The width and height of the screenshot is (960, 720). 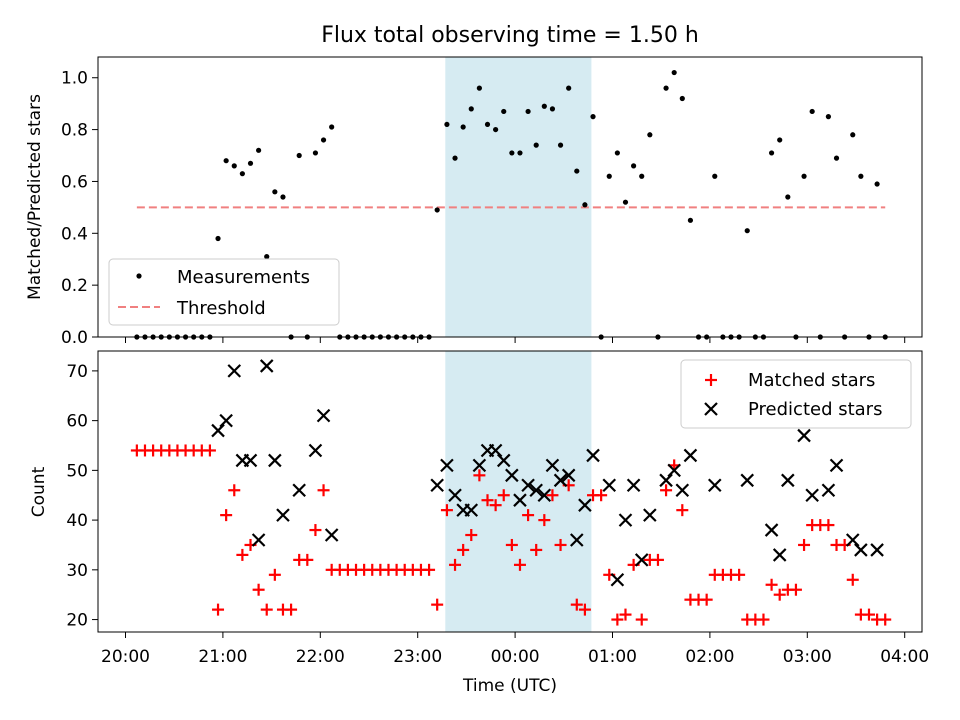 I want to click on bottom-legend-box, so click(x=796, y=394).